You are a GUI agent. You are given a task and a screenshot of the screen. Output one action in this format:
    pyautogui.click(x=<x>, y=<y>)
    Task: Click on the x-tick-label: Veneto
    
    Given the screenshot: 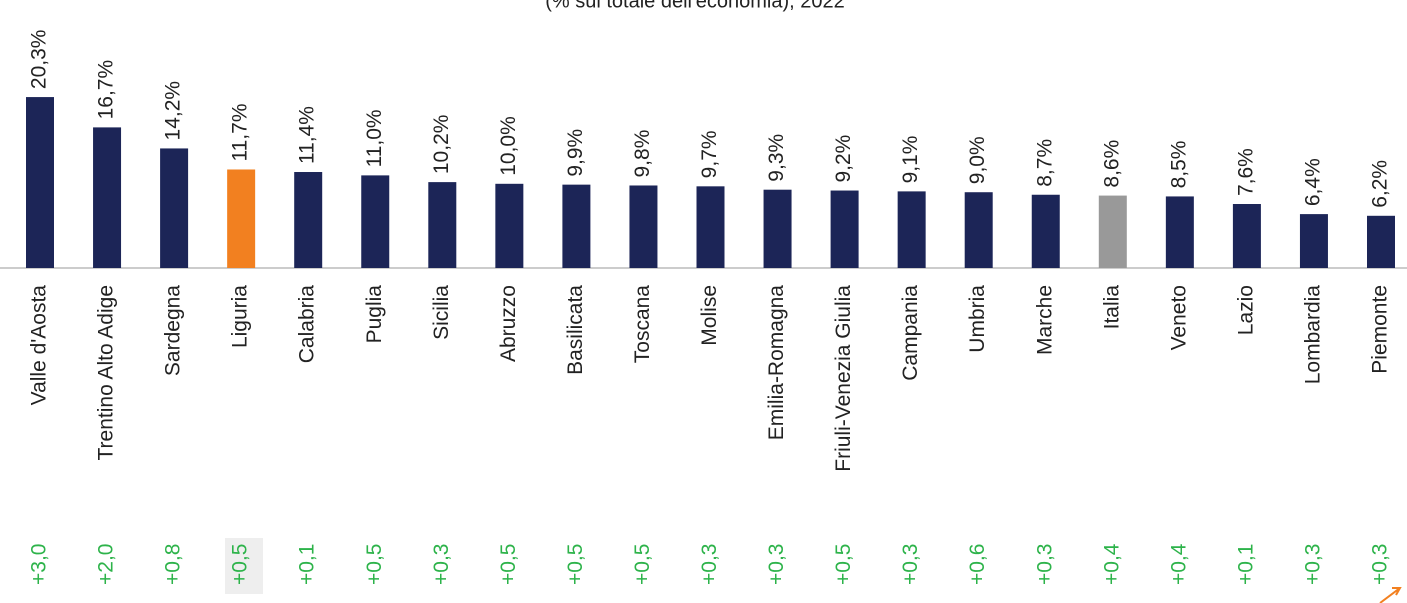 What is the action you would take?
    pyautogui.click(x=1178, y=317)
    